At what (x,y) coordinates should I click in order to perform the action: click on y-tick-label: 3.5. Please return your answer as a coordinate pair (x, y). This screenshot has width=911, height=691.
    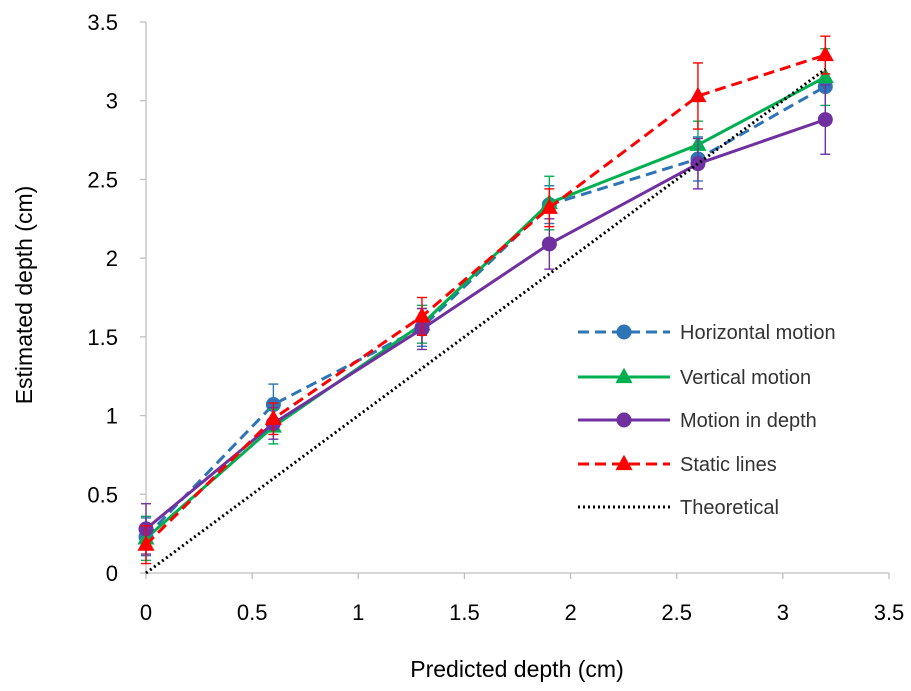
    Looking at the image, I should click on (102, 22).